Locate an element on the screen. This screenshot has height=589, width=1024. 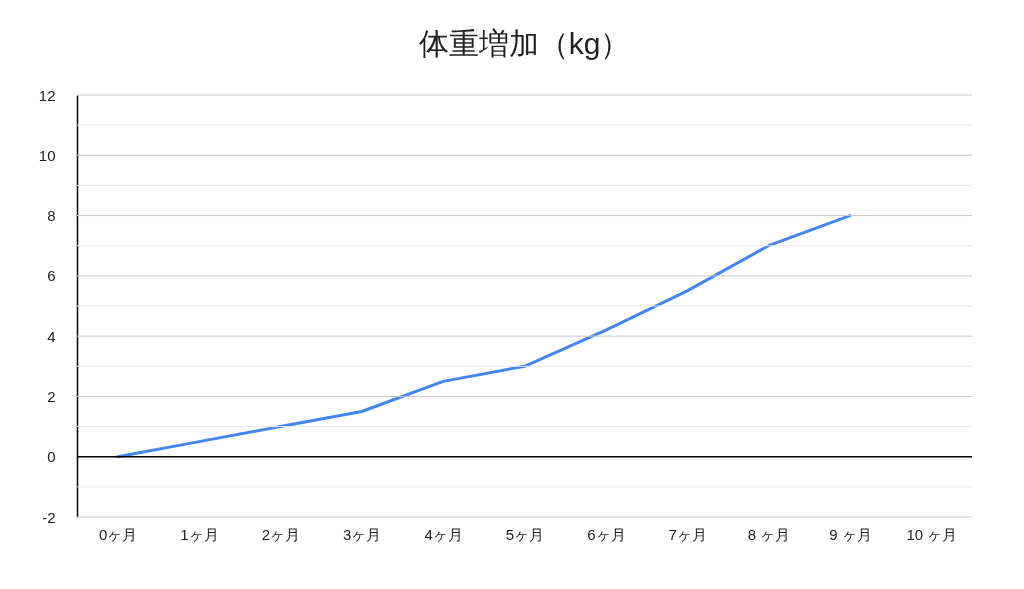
x-tick-label: 0ヶ月 is located at coordinates (118, 534).